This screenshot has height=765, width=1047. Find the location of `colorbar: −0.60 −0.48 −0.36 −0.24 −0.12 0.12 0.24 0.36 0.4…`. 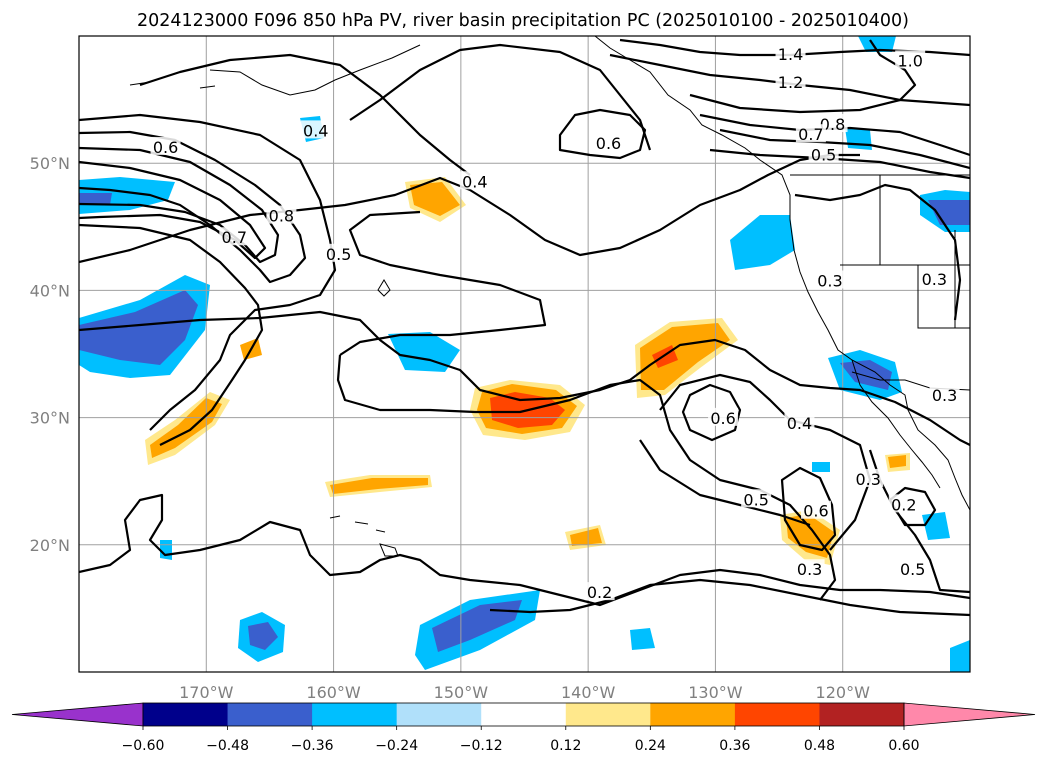

colorbar: −0.60 −0.48 −0.36 −0.24 −0.12 0.12 0.24 0.36 0.4… is located at coordinates (523, 728).